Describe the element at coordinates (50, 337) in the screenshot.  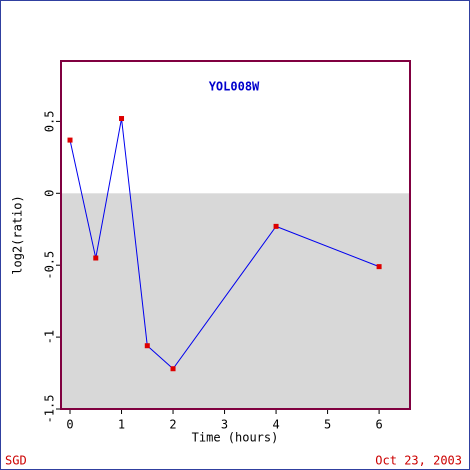
I see `y-tick-label: -1` at that location.